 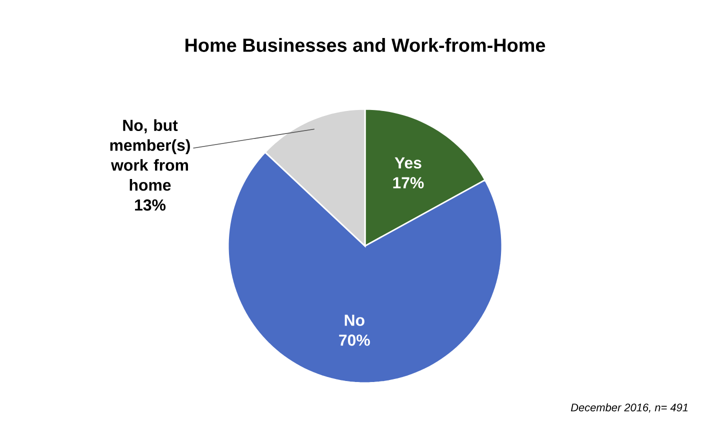 I want to click on data-label: 17%, so click(x=408, y=182).